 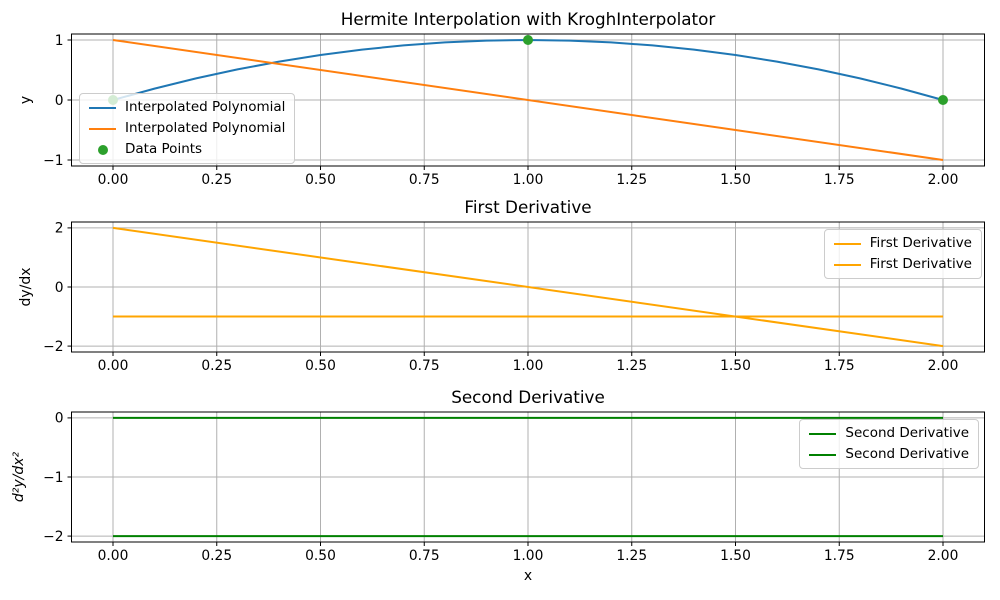 I want to click on legend-label: Data Points, so click(x=164, y=148).